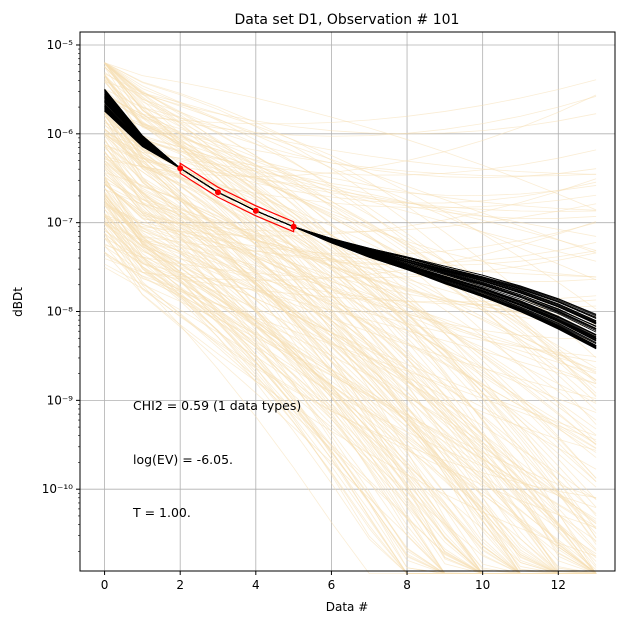  What do you see at coordinates (105, 585) in the screenshot?
I see `x-tick-label: 0` at bounding box center [105, 585].